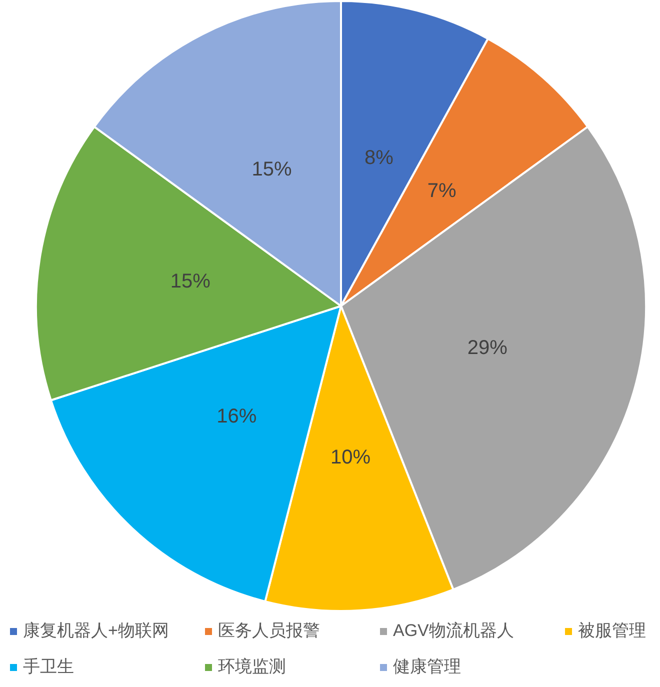  What do you see at coordinates (96, 631) in the screenshot?
I see `legend-label: 康复机器人+物联网` at bounding box center [96, 631].